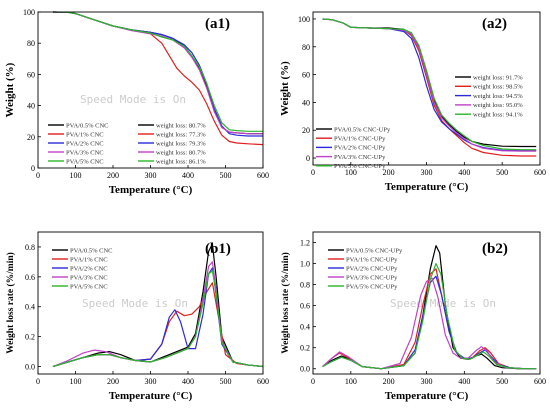 The height and width of the screenshot is (416, 550). I want to click on loss-legend-label: weight loss: 94.5%, so click(498, 96).